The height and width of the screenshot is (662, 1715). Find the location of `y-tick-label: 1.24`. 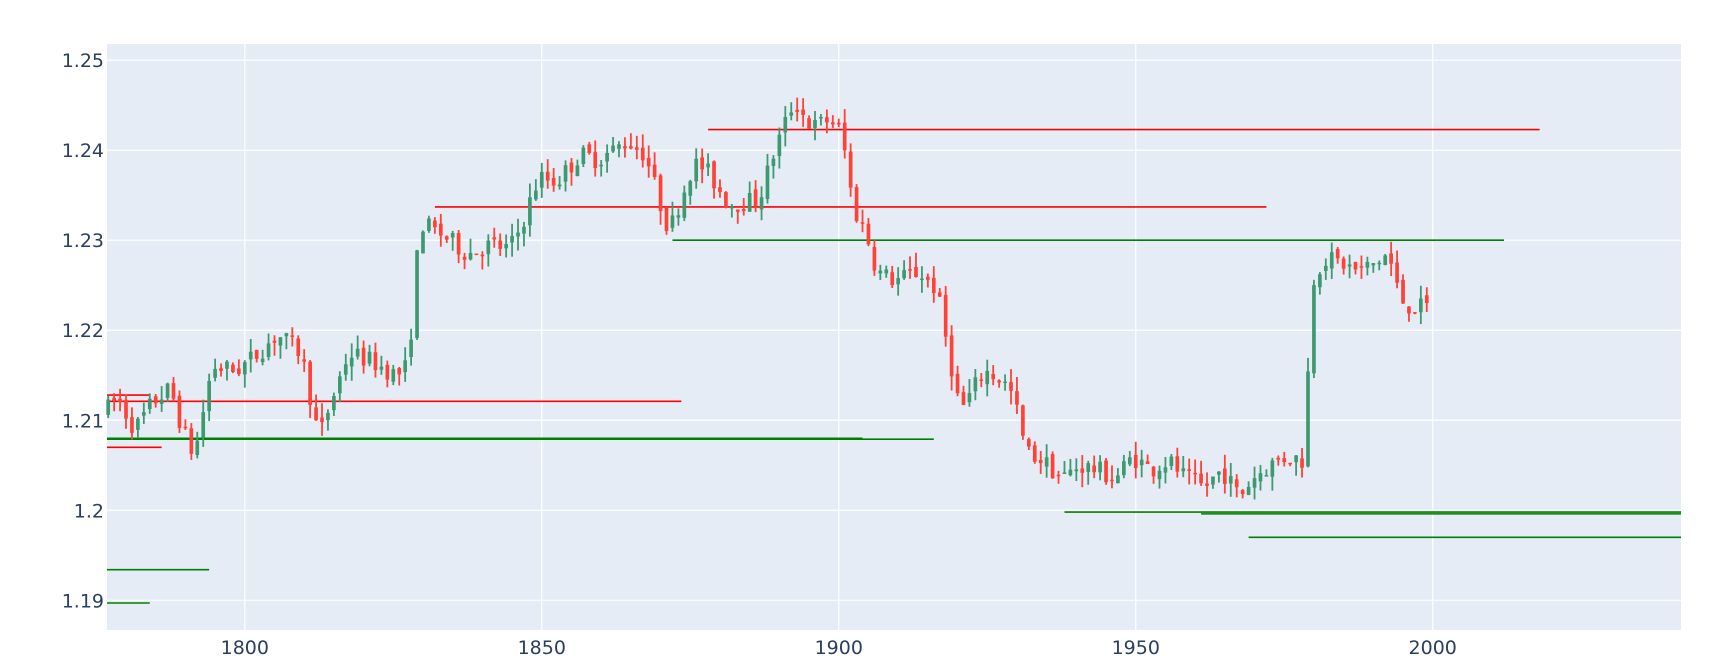

y-tick-label: 1.24 is located at coordinates (83, 151).